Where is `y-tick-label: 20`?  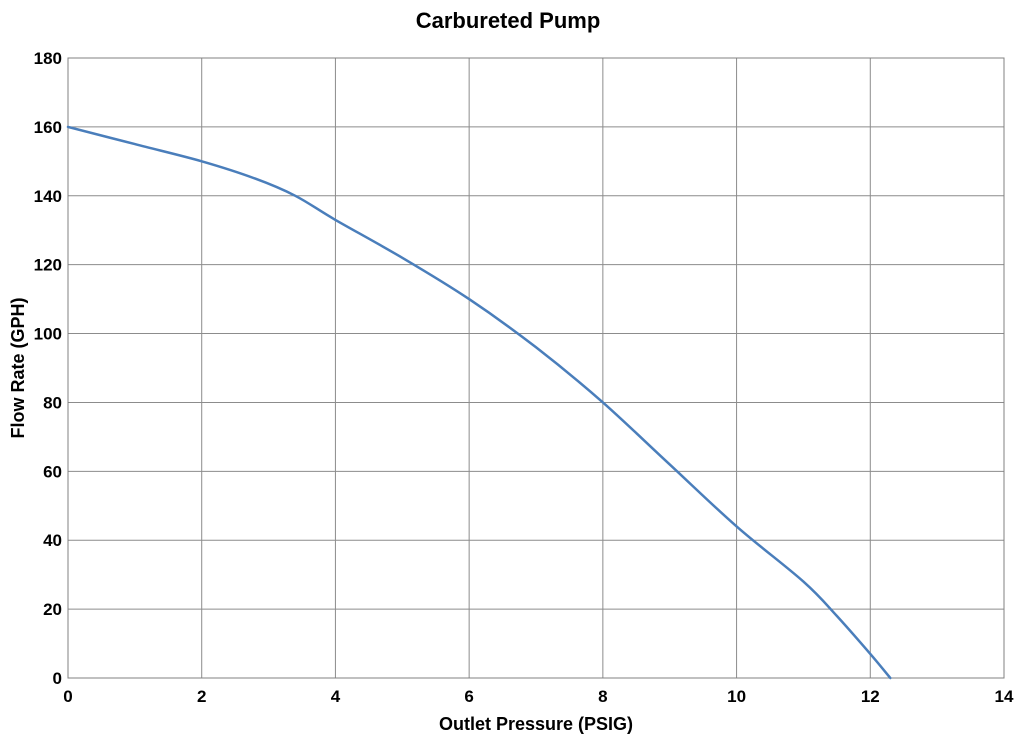
y-tick-label: 20 is located at coordinates (52, 609).